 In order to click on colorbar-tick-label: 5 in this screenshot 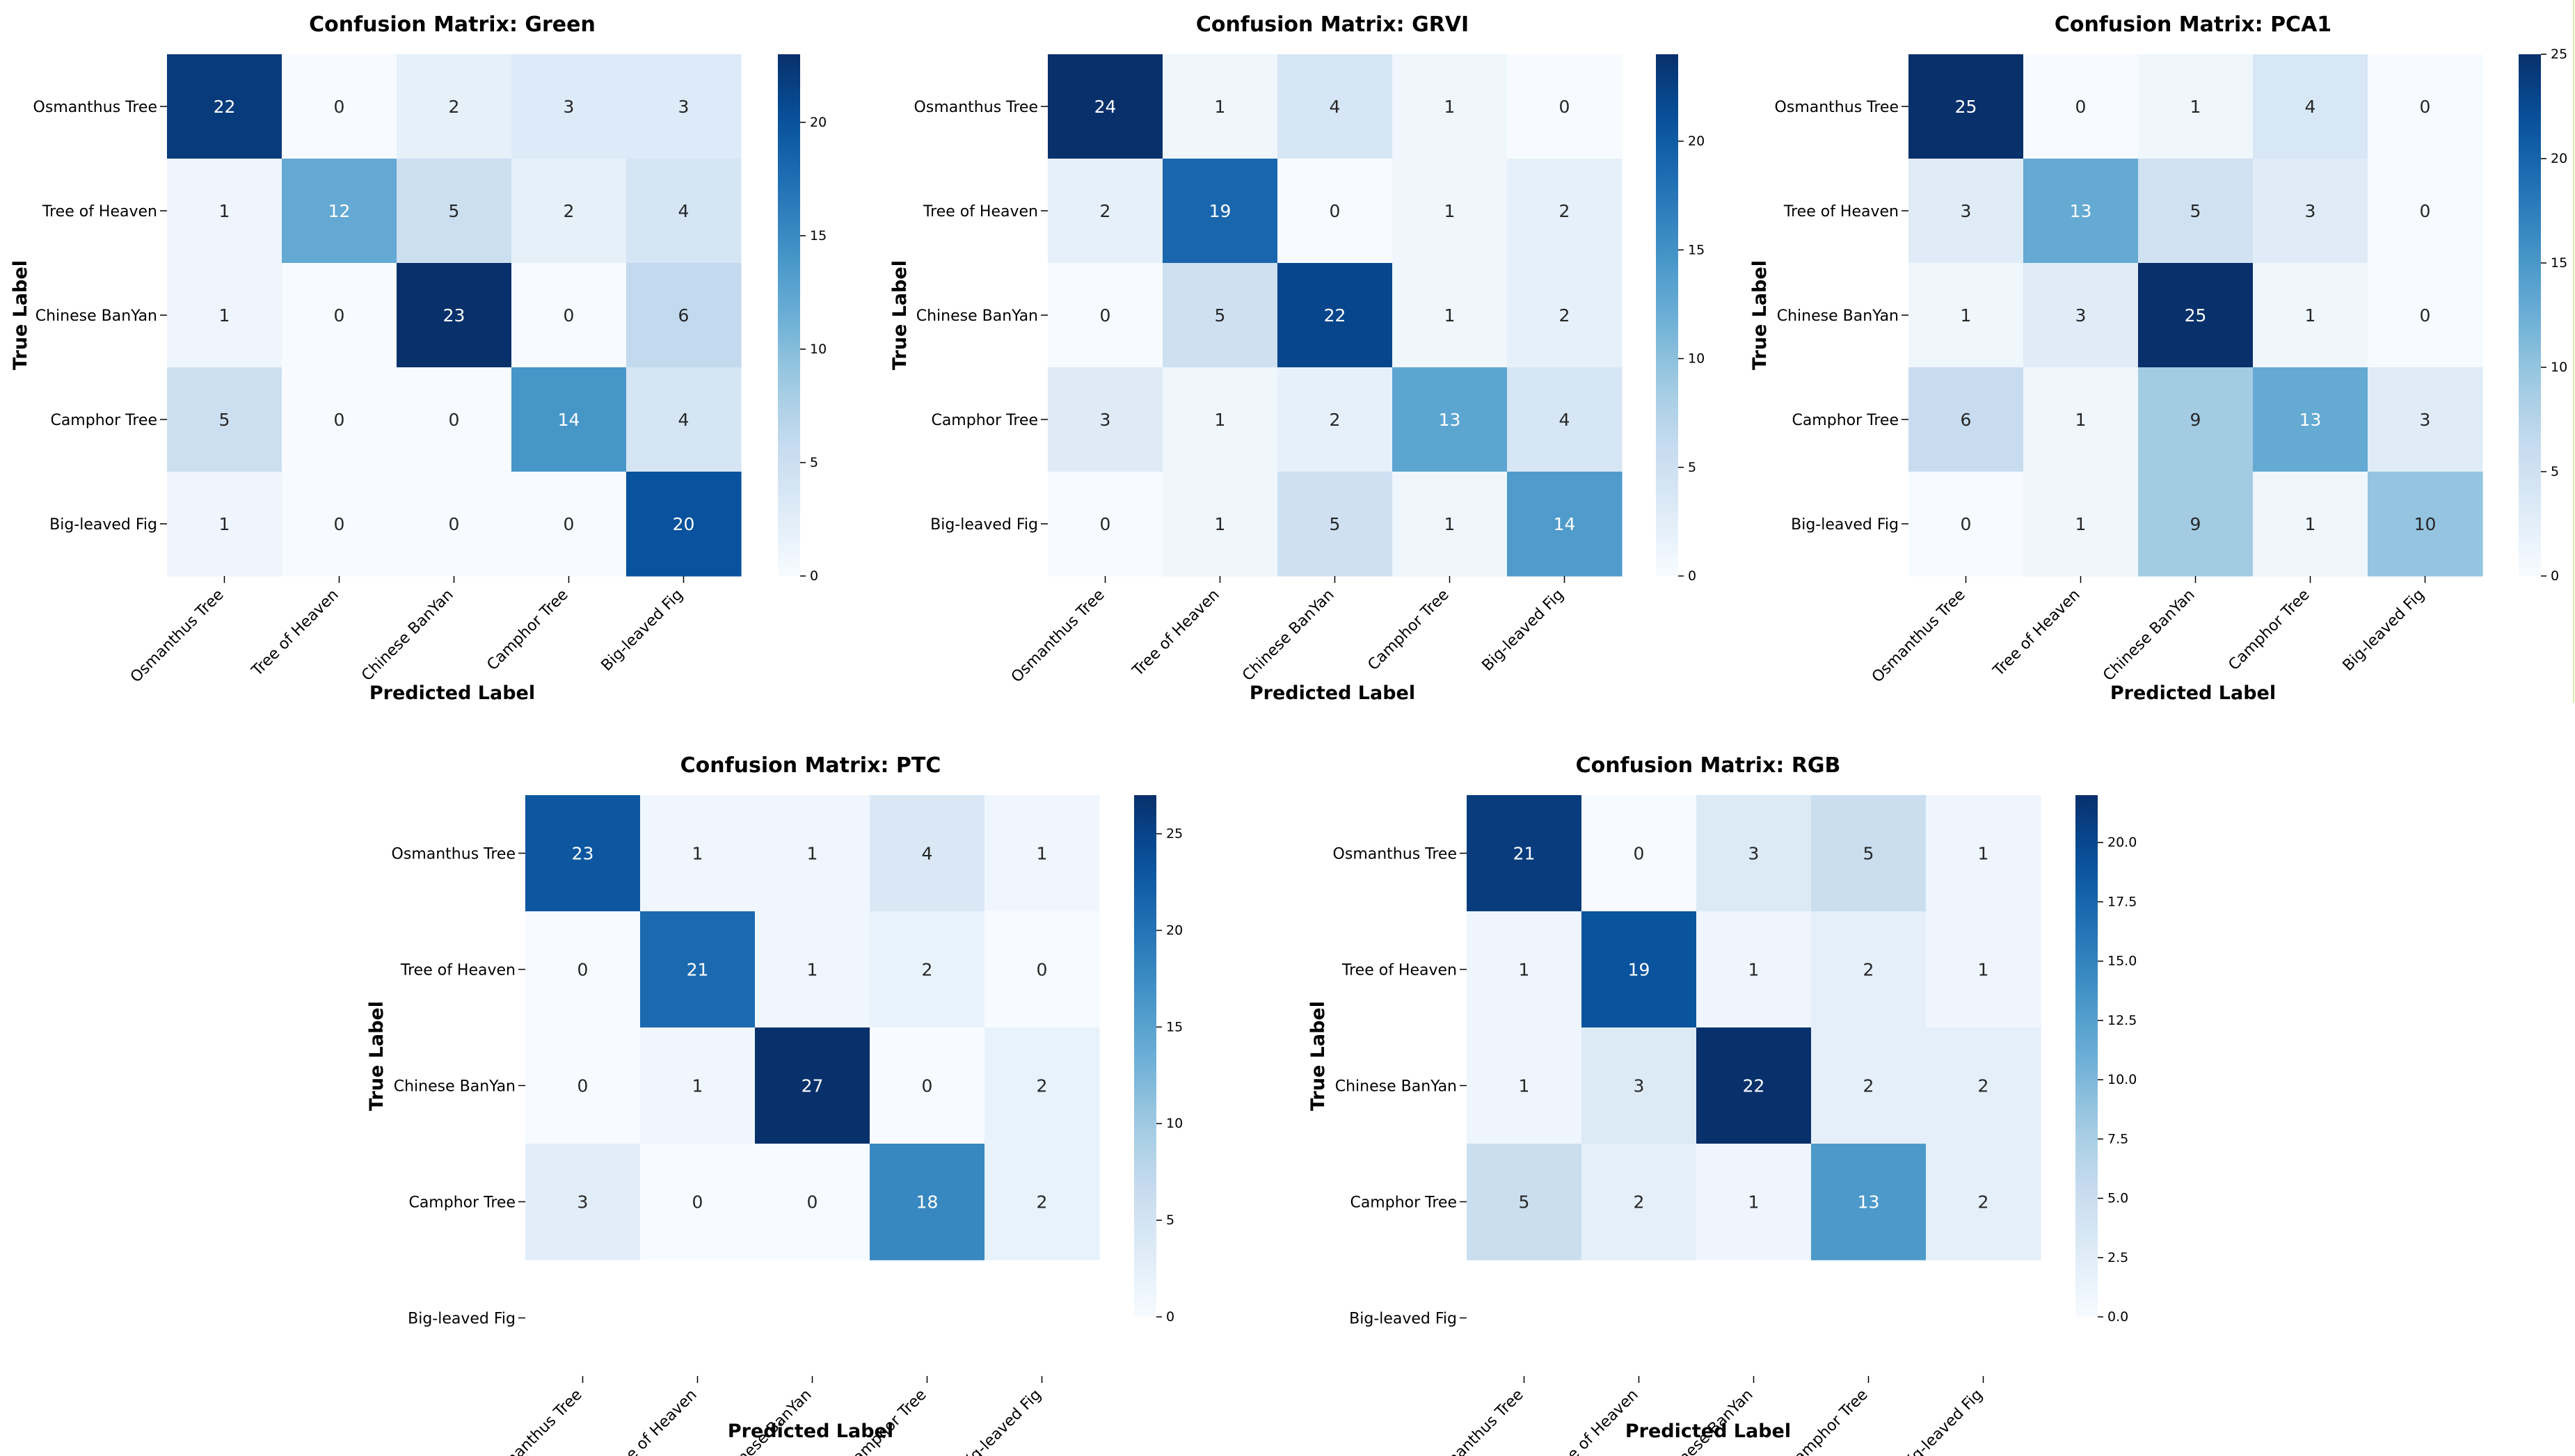, I will do `click(1692, 467)`.